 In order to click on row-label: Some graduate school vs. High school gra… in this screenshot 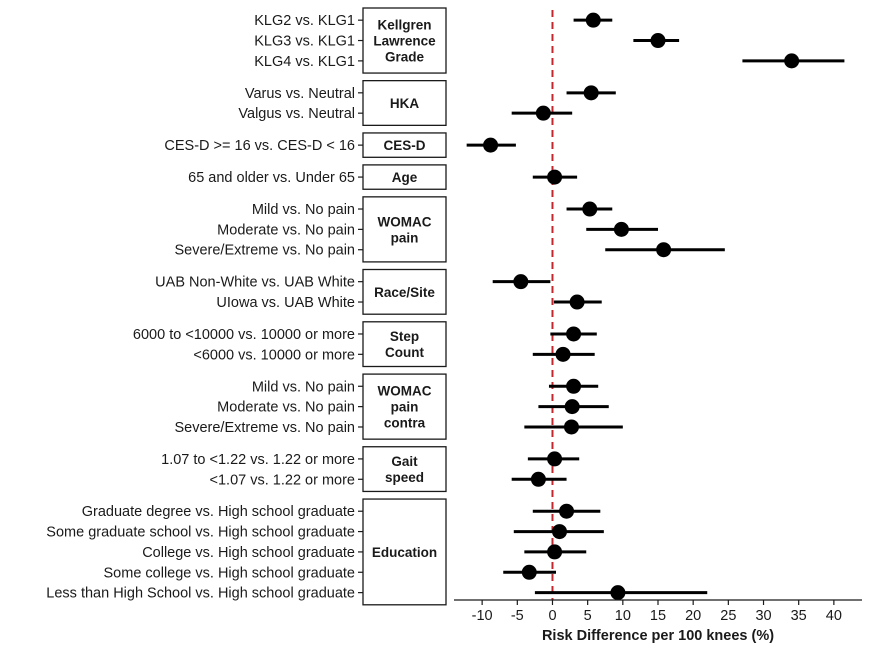, I will do `click(200, 533)`.